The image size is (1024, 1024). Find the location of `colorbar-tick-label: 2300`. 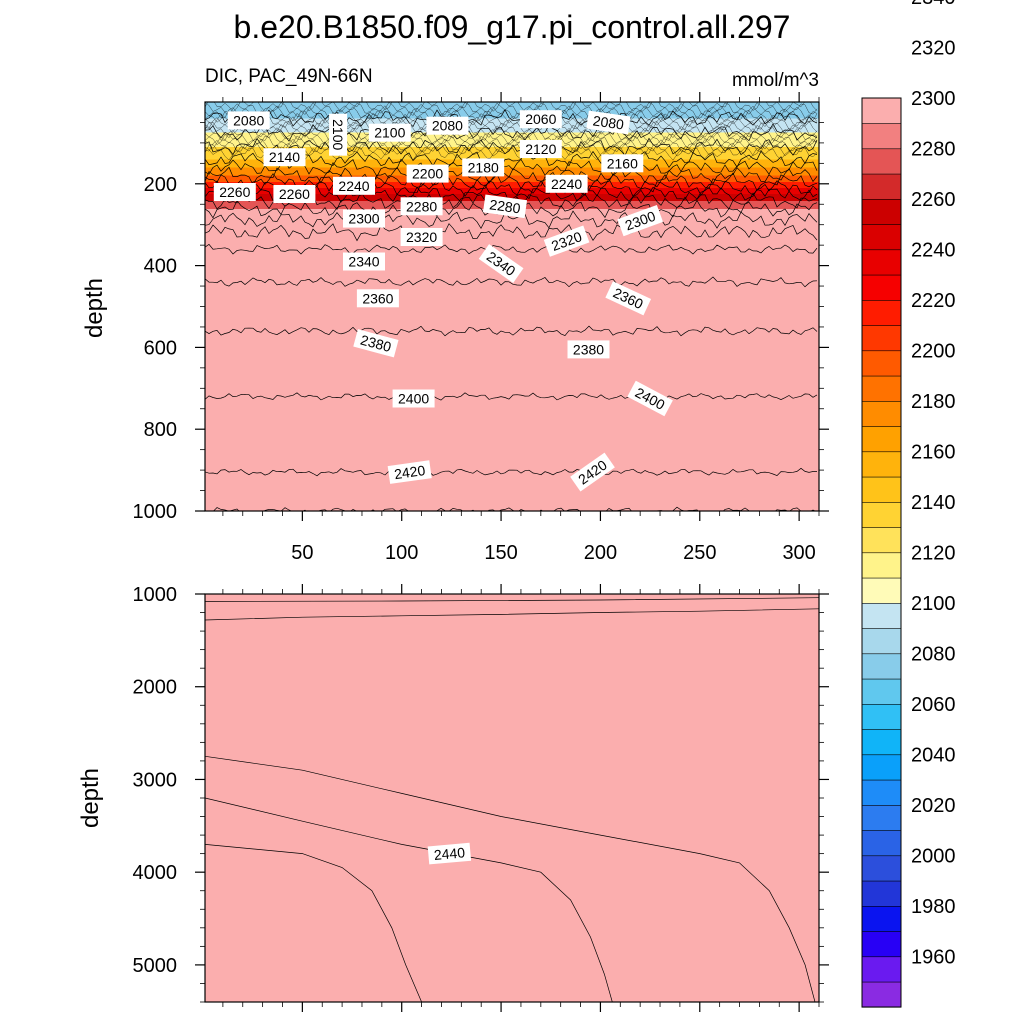

colorbar-tick-label: 2300 is located at coordinates (933, 99).